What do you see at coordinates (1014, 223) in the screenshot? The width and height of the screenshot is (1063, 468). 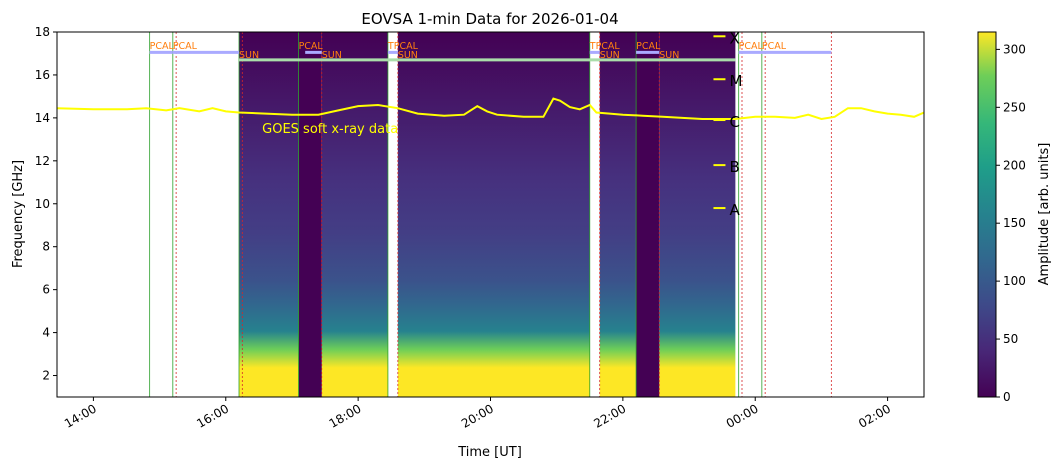 I see `colorbar-tick-label: 150` at bounding box center [1014, 223].